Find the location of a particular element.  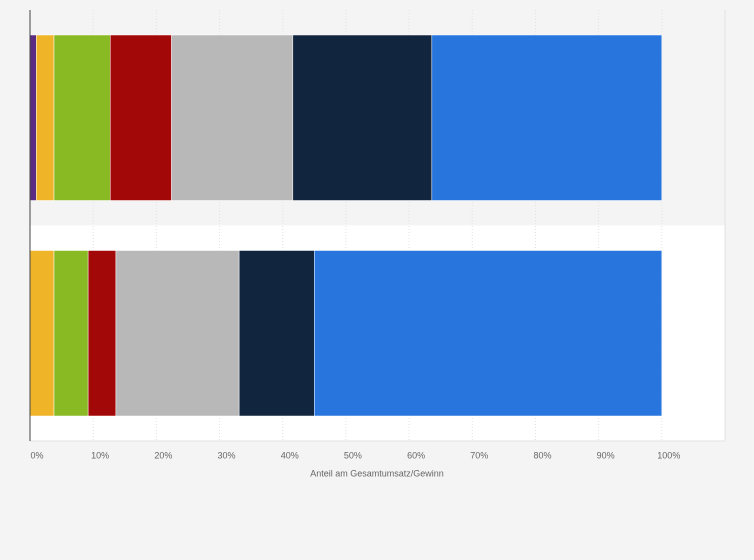

x-tick-label: 0% is located at coordinates (36, 455).